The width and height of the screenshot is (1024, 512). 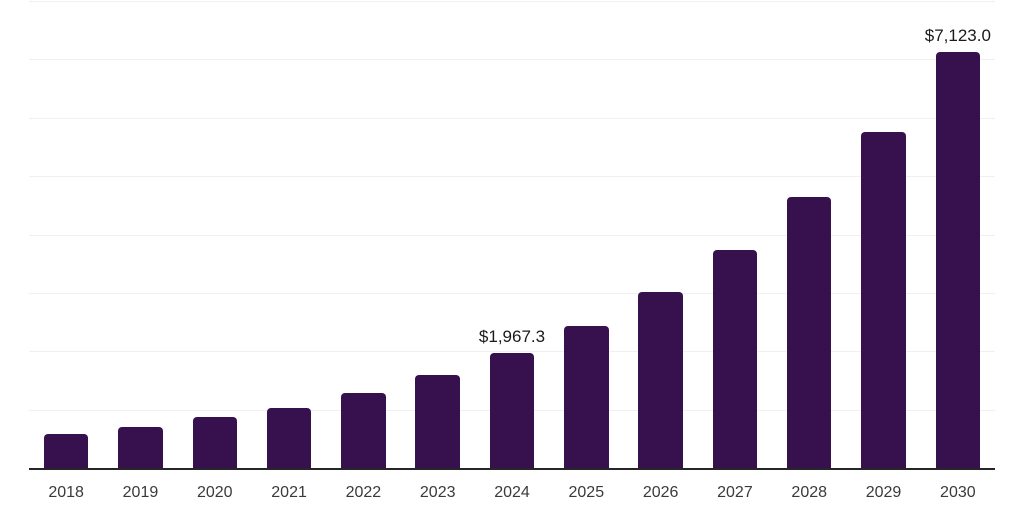 I want to click on bar-2030, so click(x=958, y=260).